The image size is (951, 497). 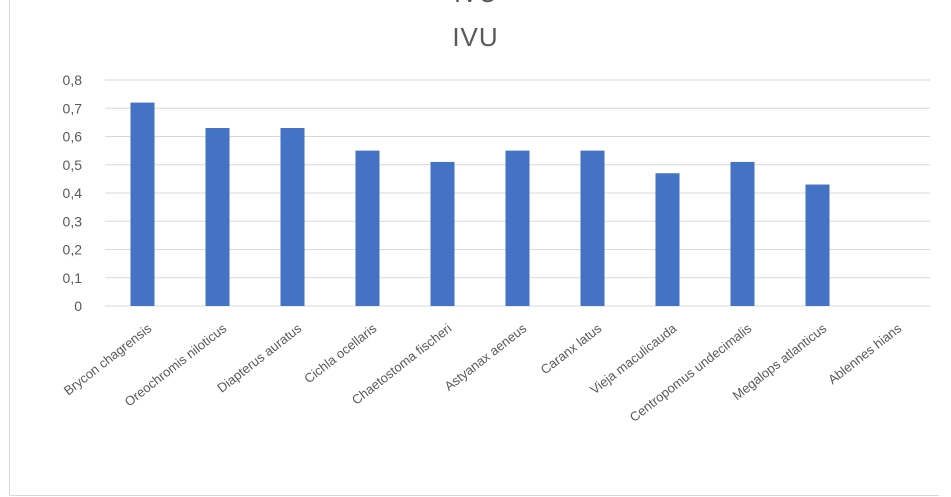 I want to click on y-tick-label: 0,1, so click(x=73, y=278).